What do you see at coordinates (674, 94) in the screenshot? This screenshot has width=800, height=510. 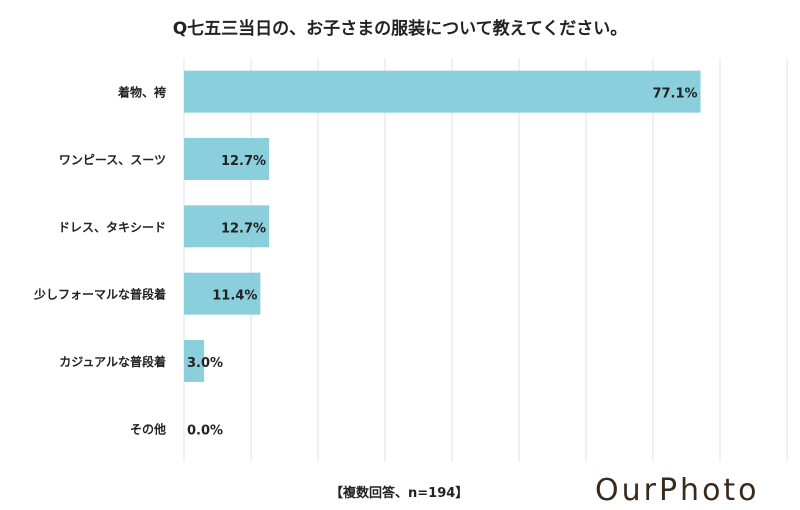 I see `data-label: 77.1%` at bounding box center [674, 94].